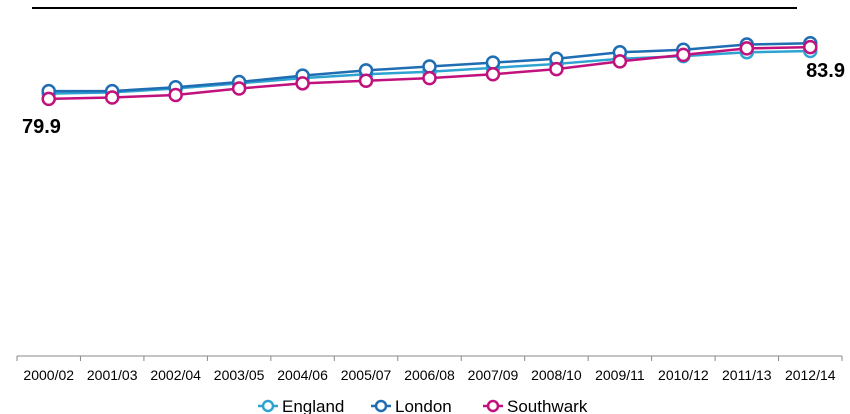 The image size is (850, 414). Describe the element at coordinates (747, 375) in the screenshot. I see `x-tick-label: 2011/13` at that location.